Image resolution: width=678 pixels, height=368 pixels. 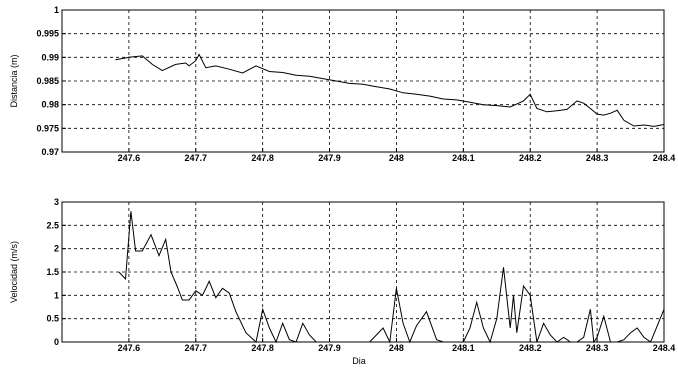 I want to click on distance-y-tick-label: 1, so click(x=56, y=10).